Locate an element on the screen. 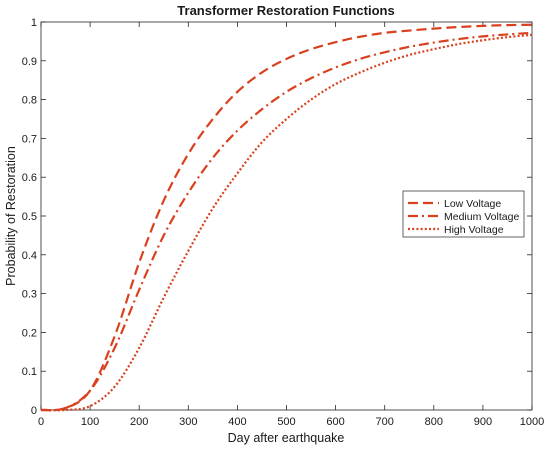 The width and height of the screenshot is (550, 449). x-tick-label: 1000 is located at coordinates (532, 422).